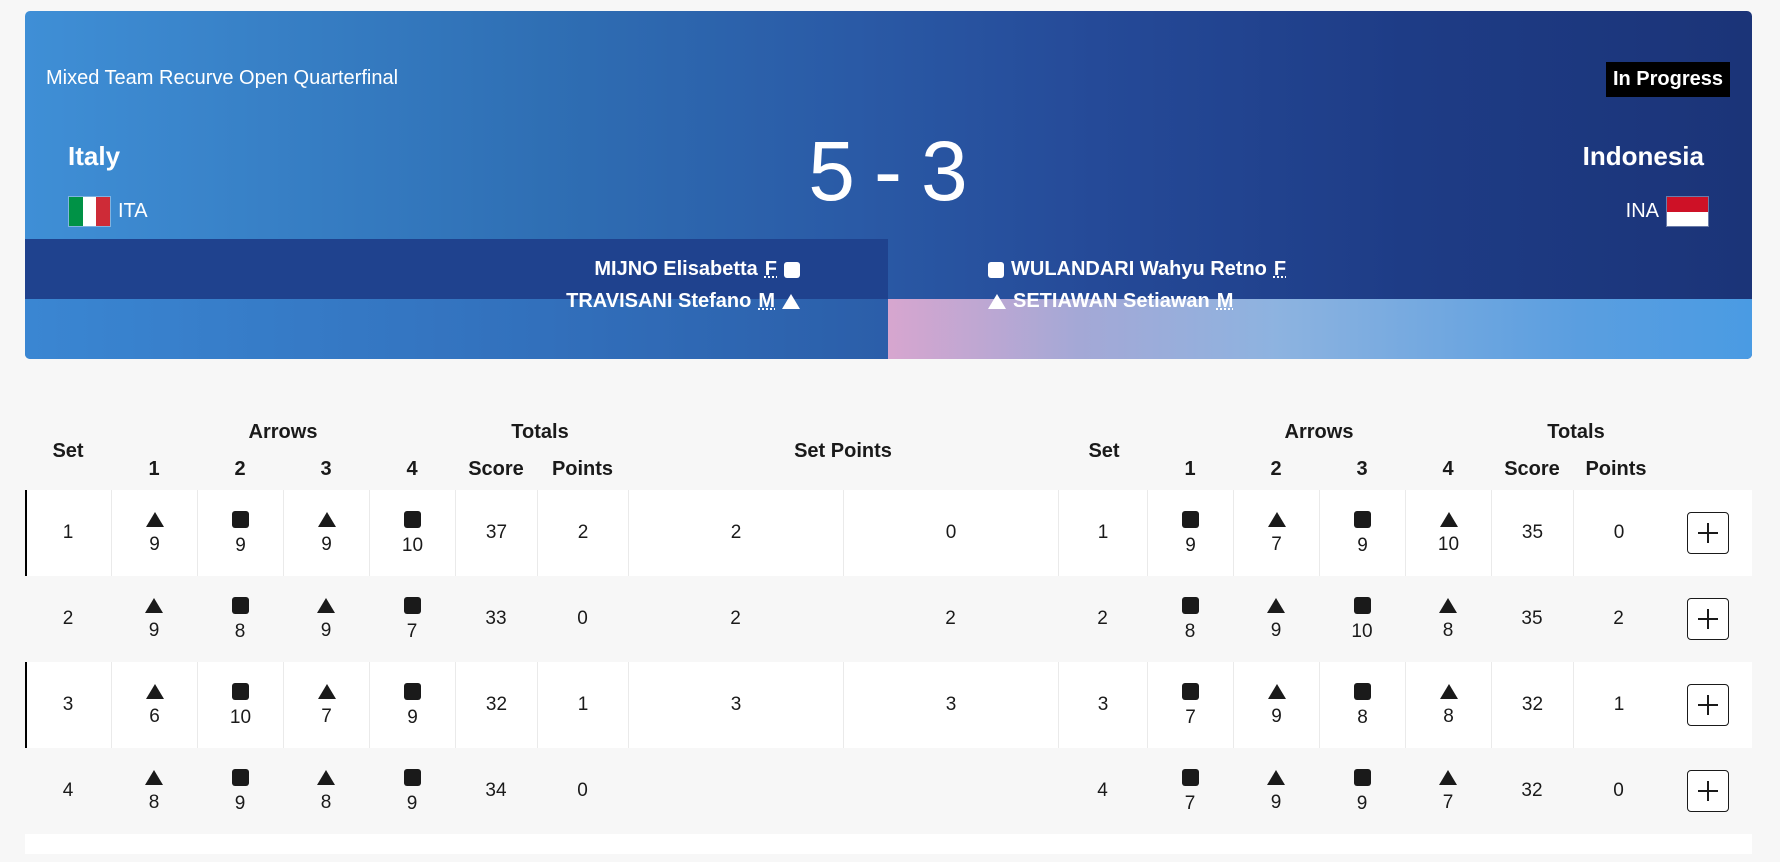 The width and height of the screenshot is (1780, 862). I want to click on total-score-right: 35, so click(1532, 533).